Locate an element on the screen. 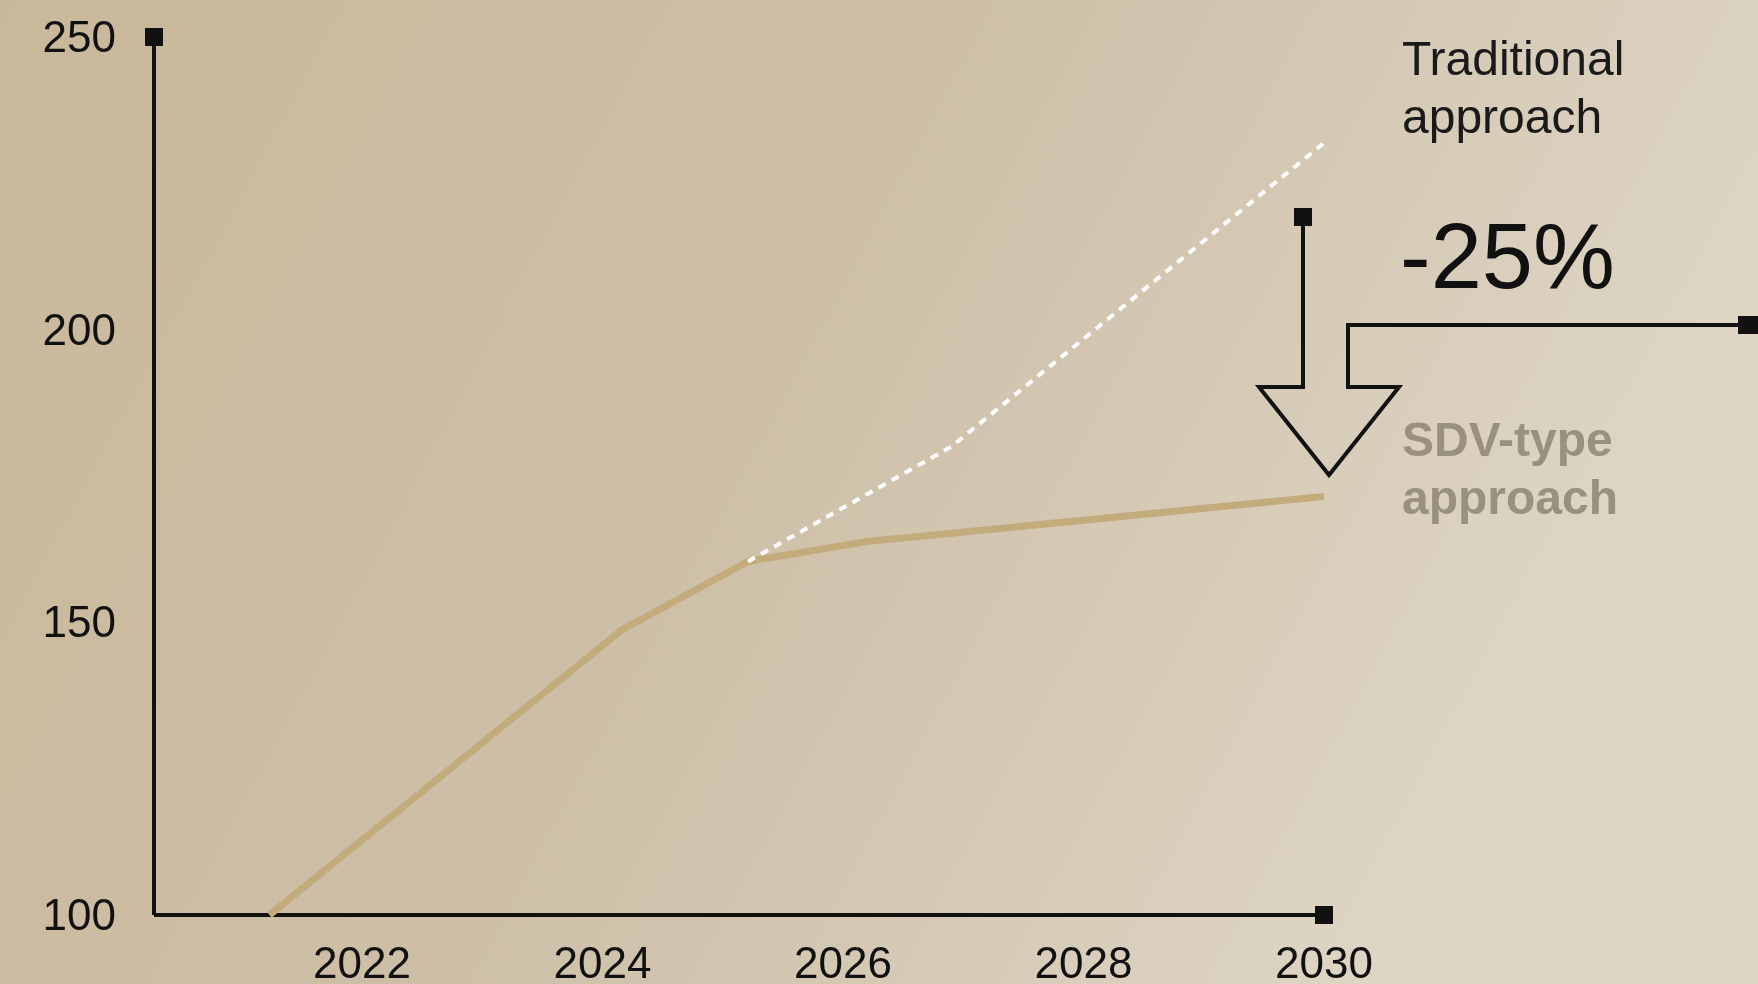 This screenshot has width=1758, height=984. y-tick-label: 250 is located at coordinates (79, 36).